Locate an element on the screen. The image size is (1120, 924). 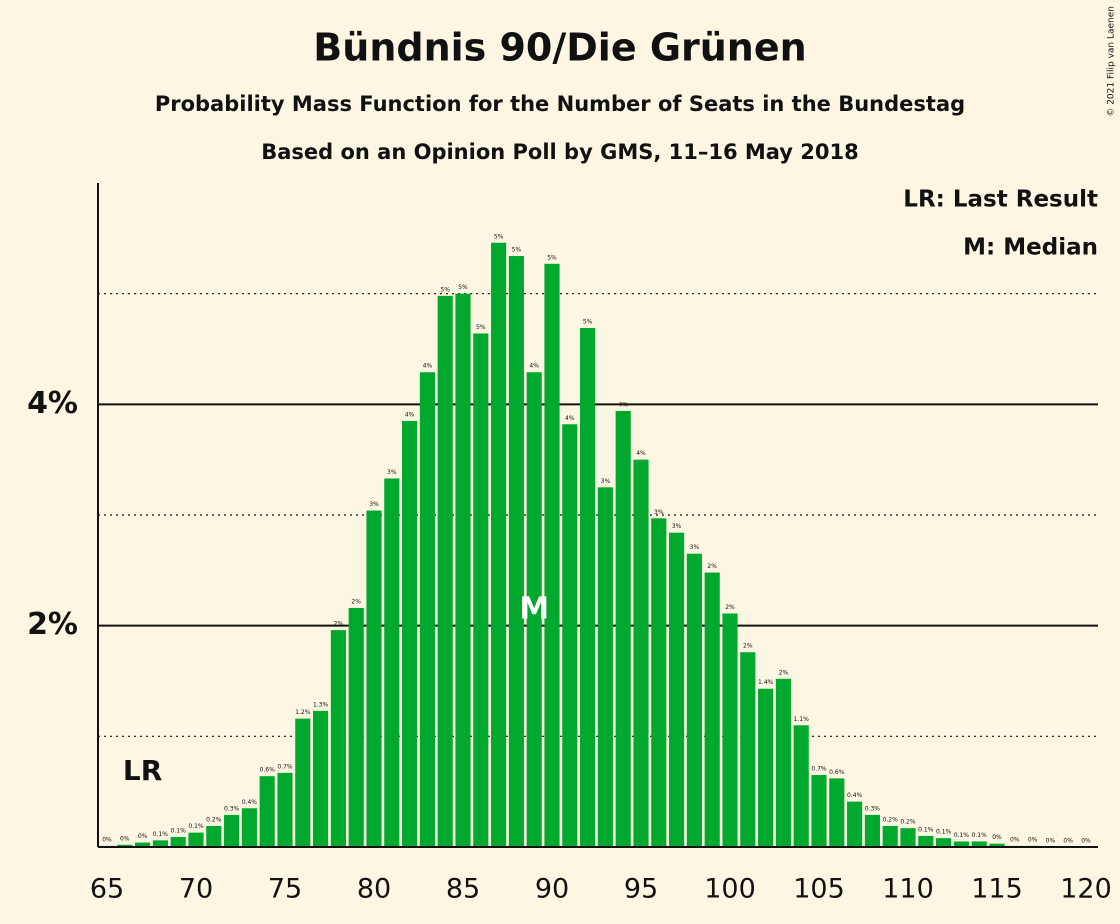
x-tick-label: 90 is located at coordinates (552, 889).